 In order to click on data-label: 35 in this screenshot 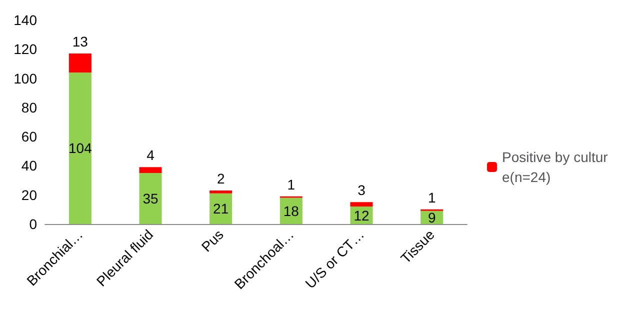, I will do `click(150, 198)`.